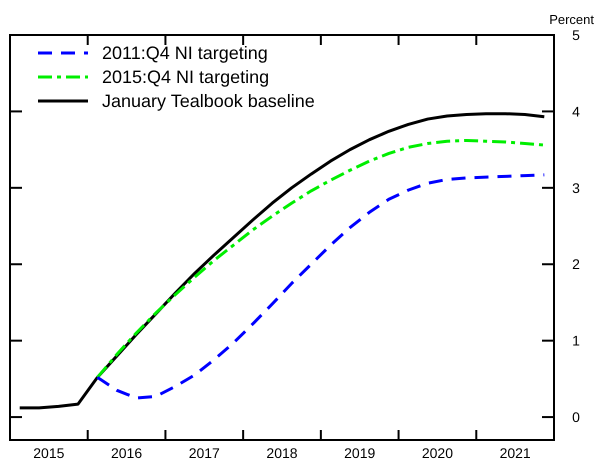 The width and height of the screenshot is (600, 463). Describe the element at coordinates (576, 111) in the screenshot. I see `y-tick-label: 4` at that location.